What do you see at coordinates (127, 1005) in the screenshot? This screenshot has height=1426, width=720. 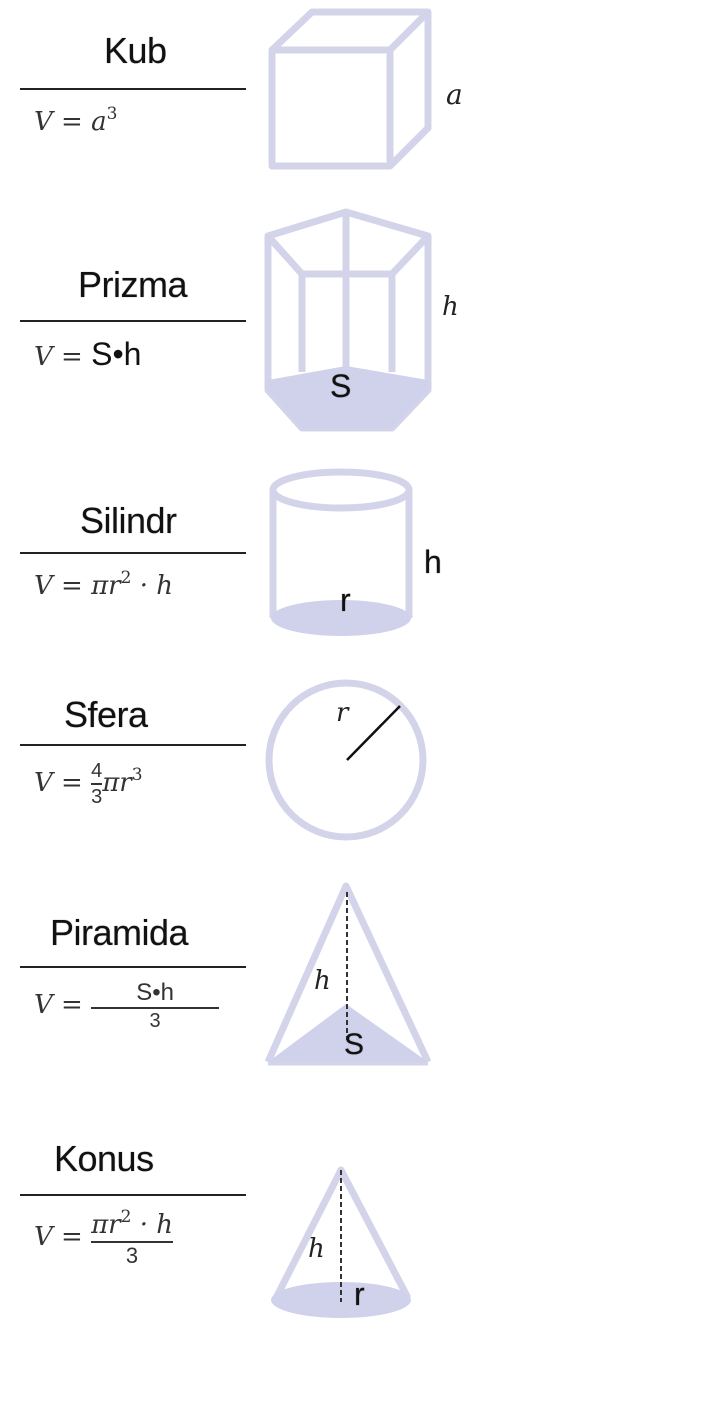 I see `pyramid-formula: V = S•h 3` at bounding box center [127, 1005].